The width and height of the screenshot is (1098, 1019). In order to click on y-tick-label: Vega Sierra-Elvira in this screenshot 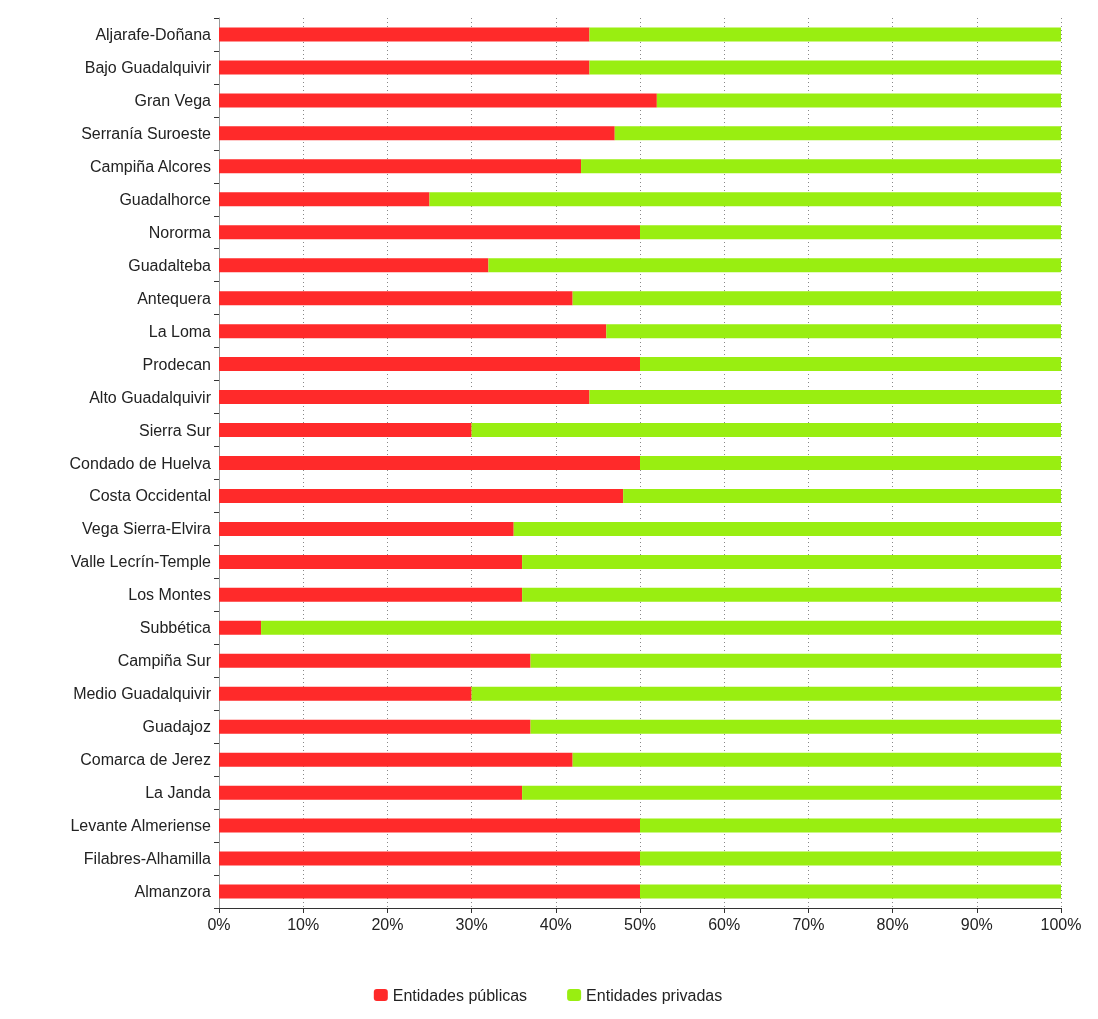, I will do `click(147, 529)`.